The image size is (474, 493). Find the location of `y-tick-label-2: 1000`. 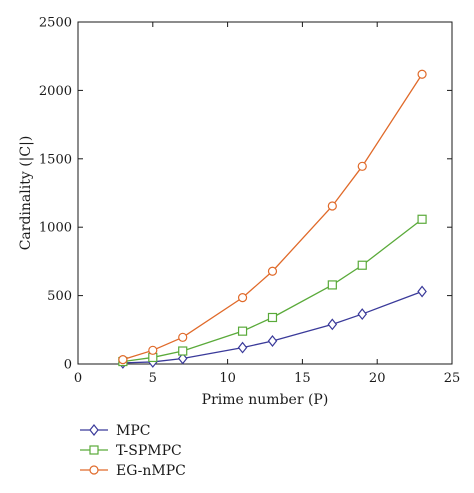

y-tick-label-2: 1000 is located at coordinates (55, 228).